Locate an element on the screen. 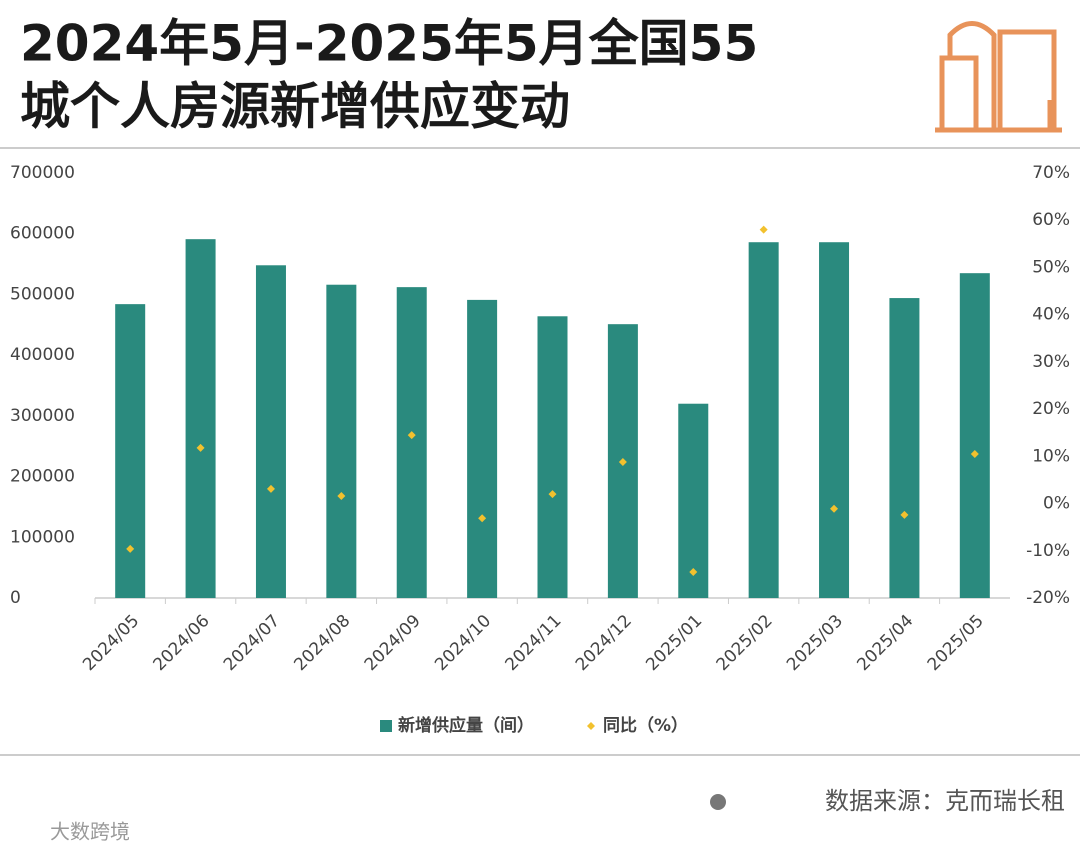 This screenshot has height=855, width=1080. y2-tick-label: 60% is located at coordinates (1051, 220).